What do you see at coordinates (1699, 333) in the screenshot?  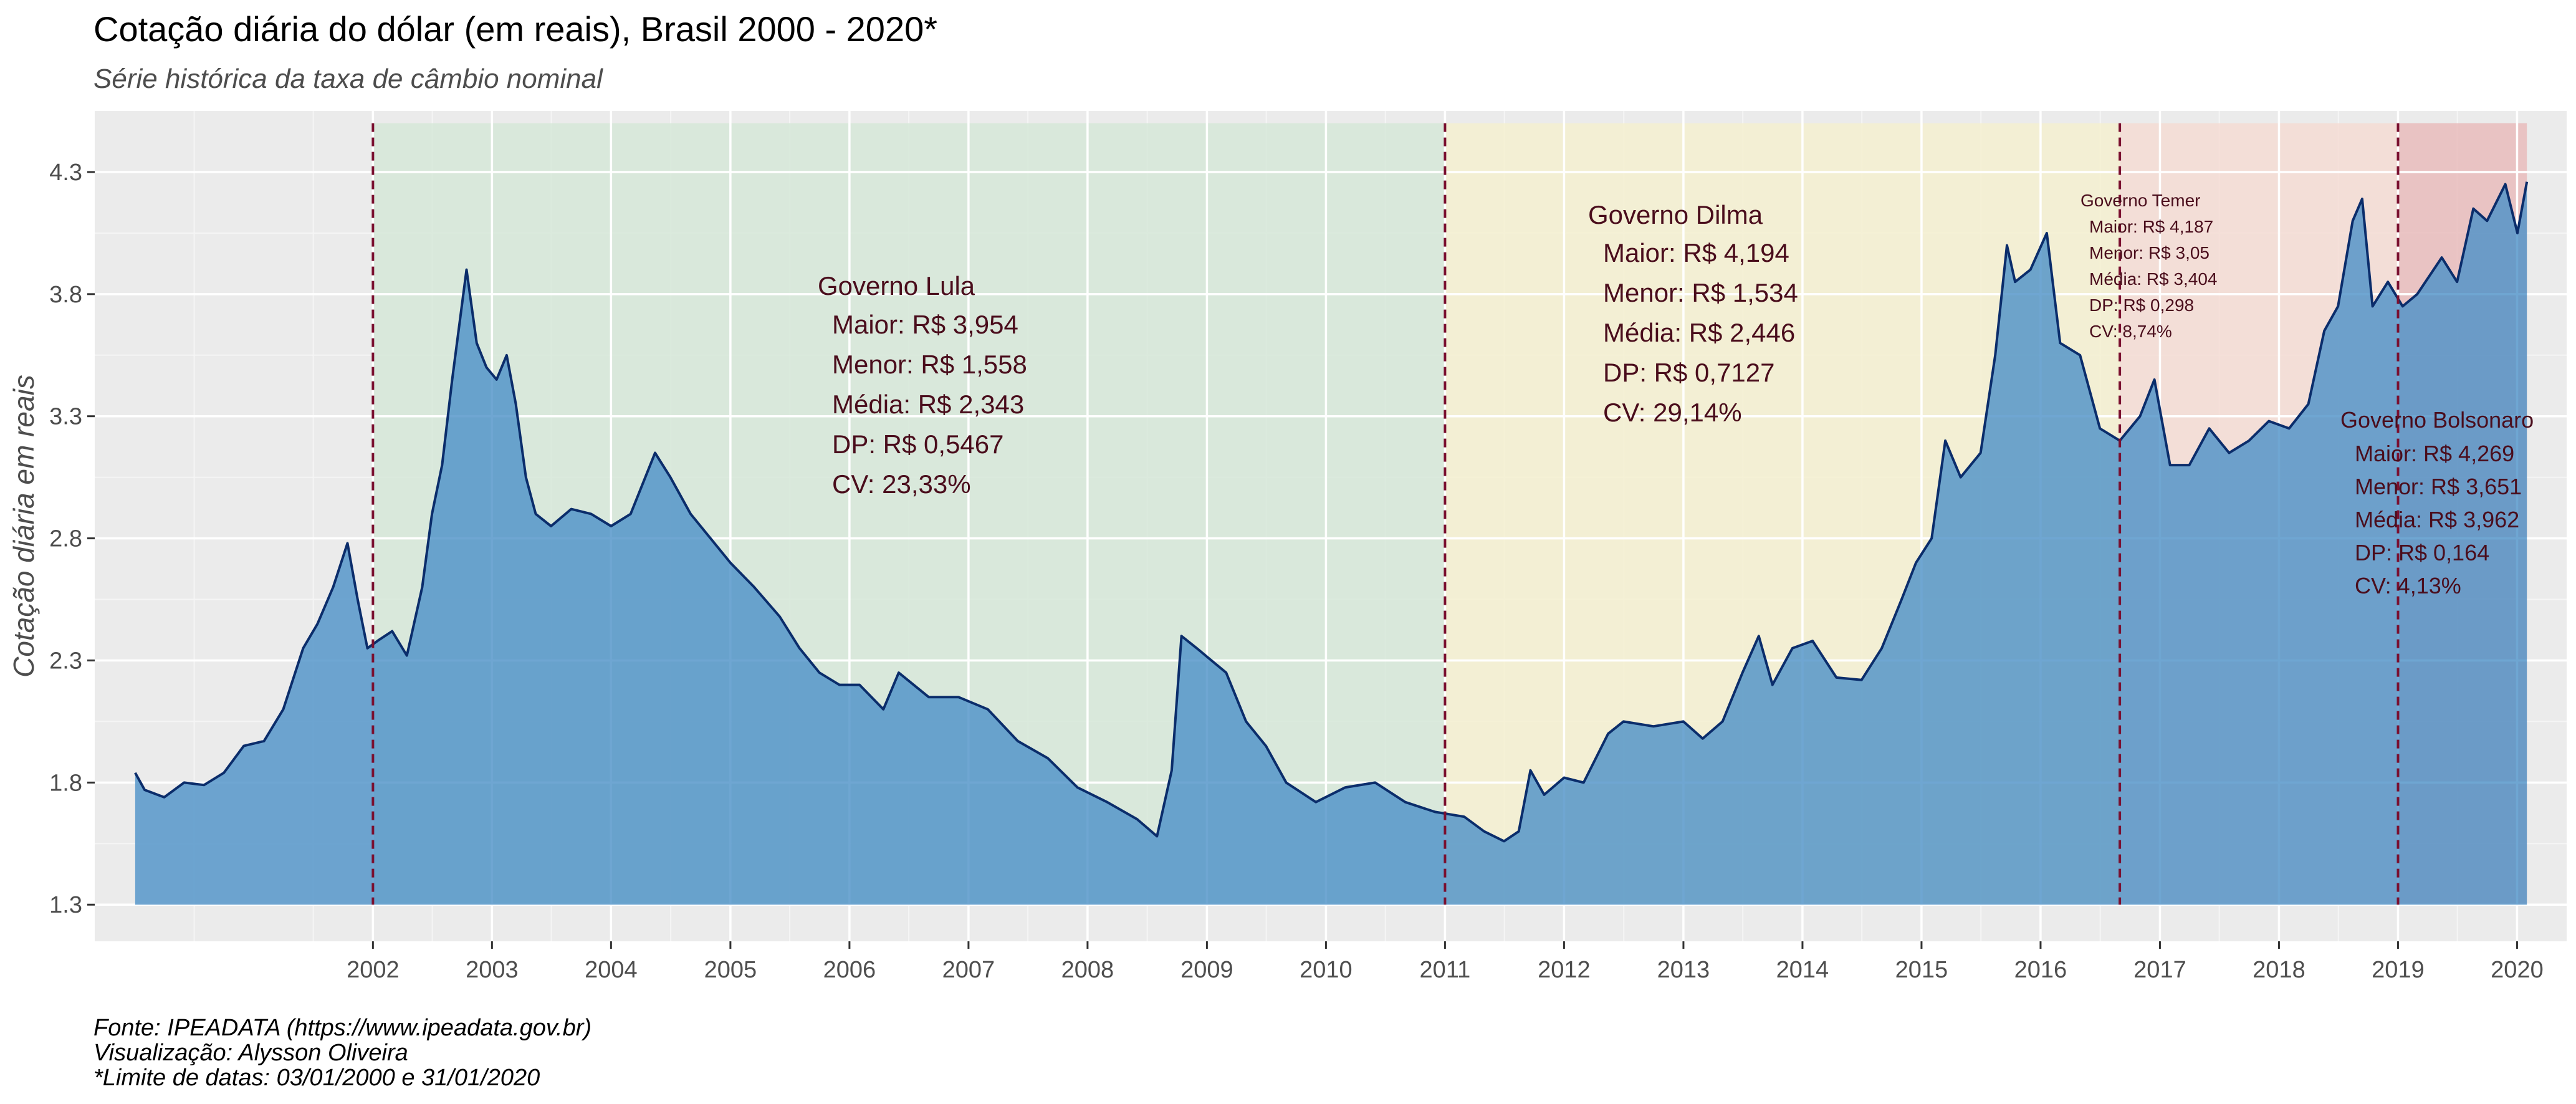 I see `annotation-stat-governo-dilma: Média: R$ 2,446` at bounding box center [1699, 333].